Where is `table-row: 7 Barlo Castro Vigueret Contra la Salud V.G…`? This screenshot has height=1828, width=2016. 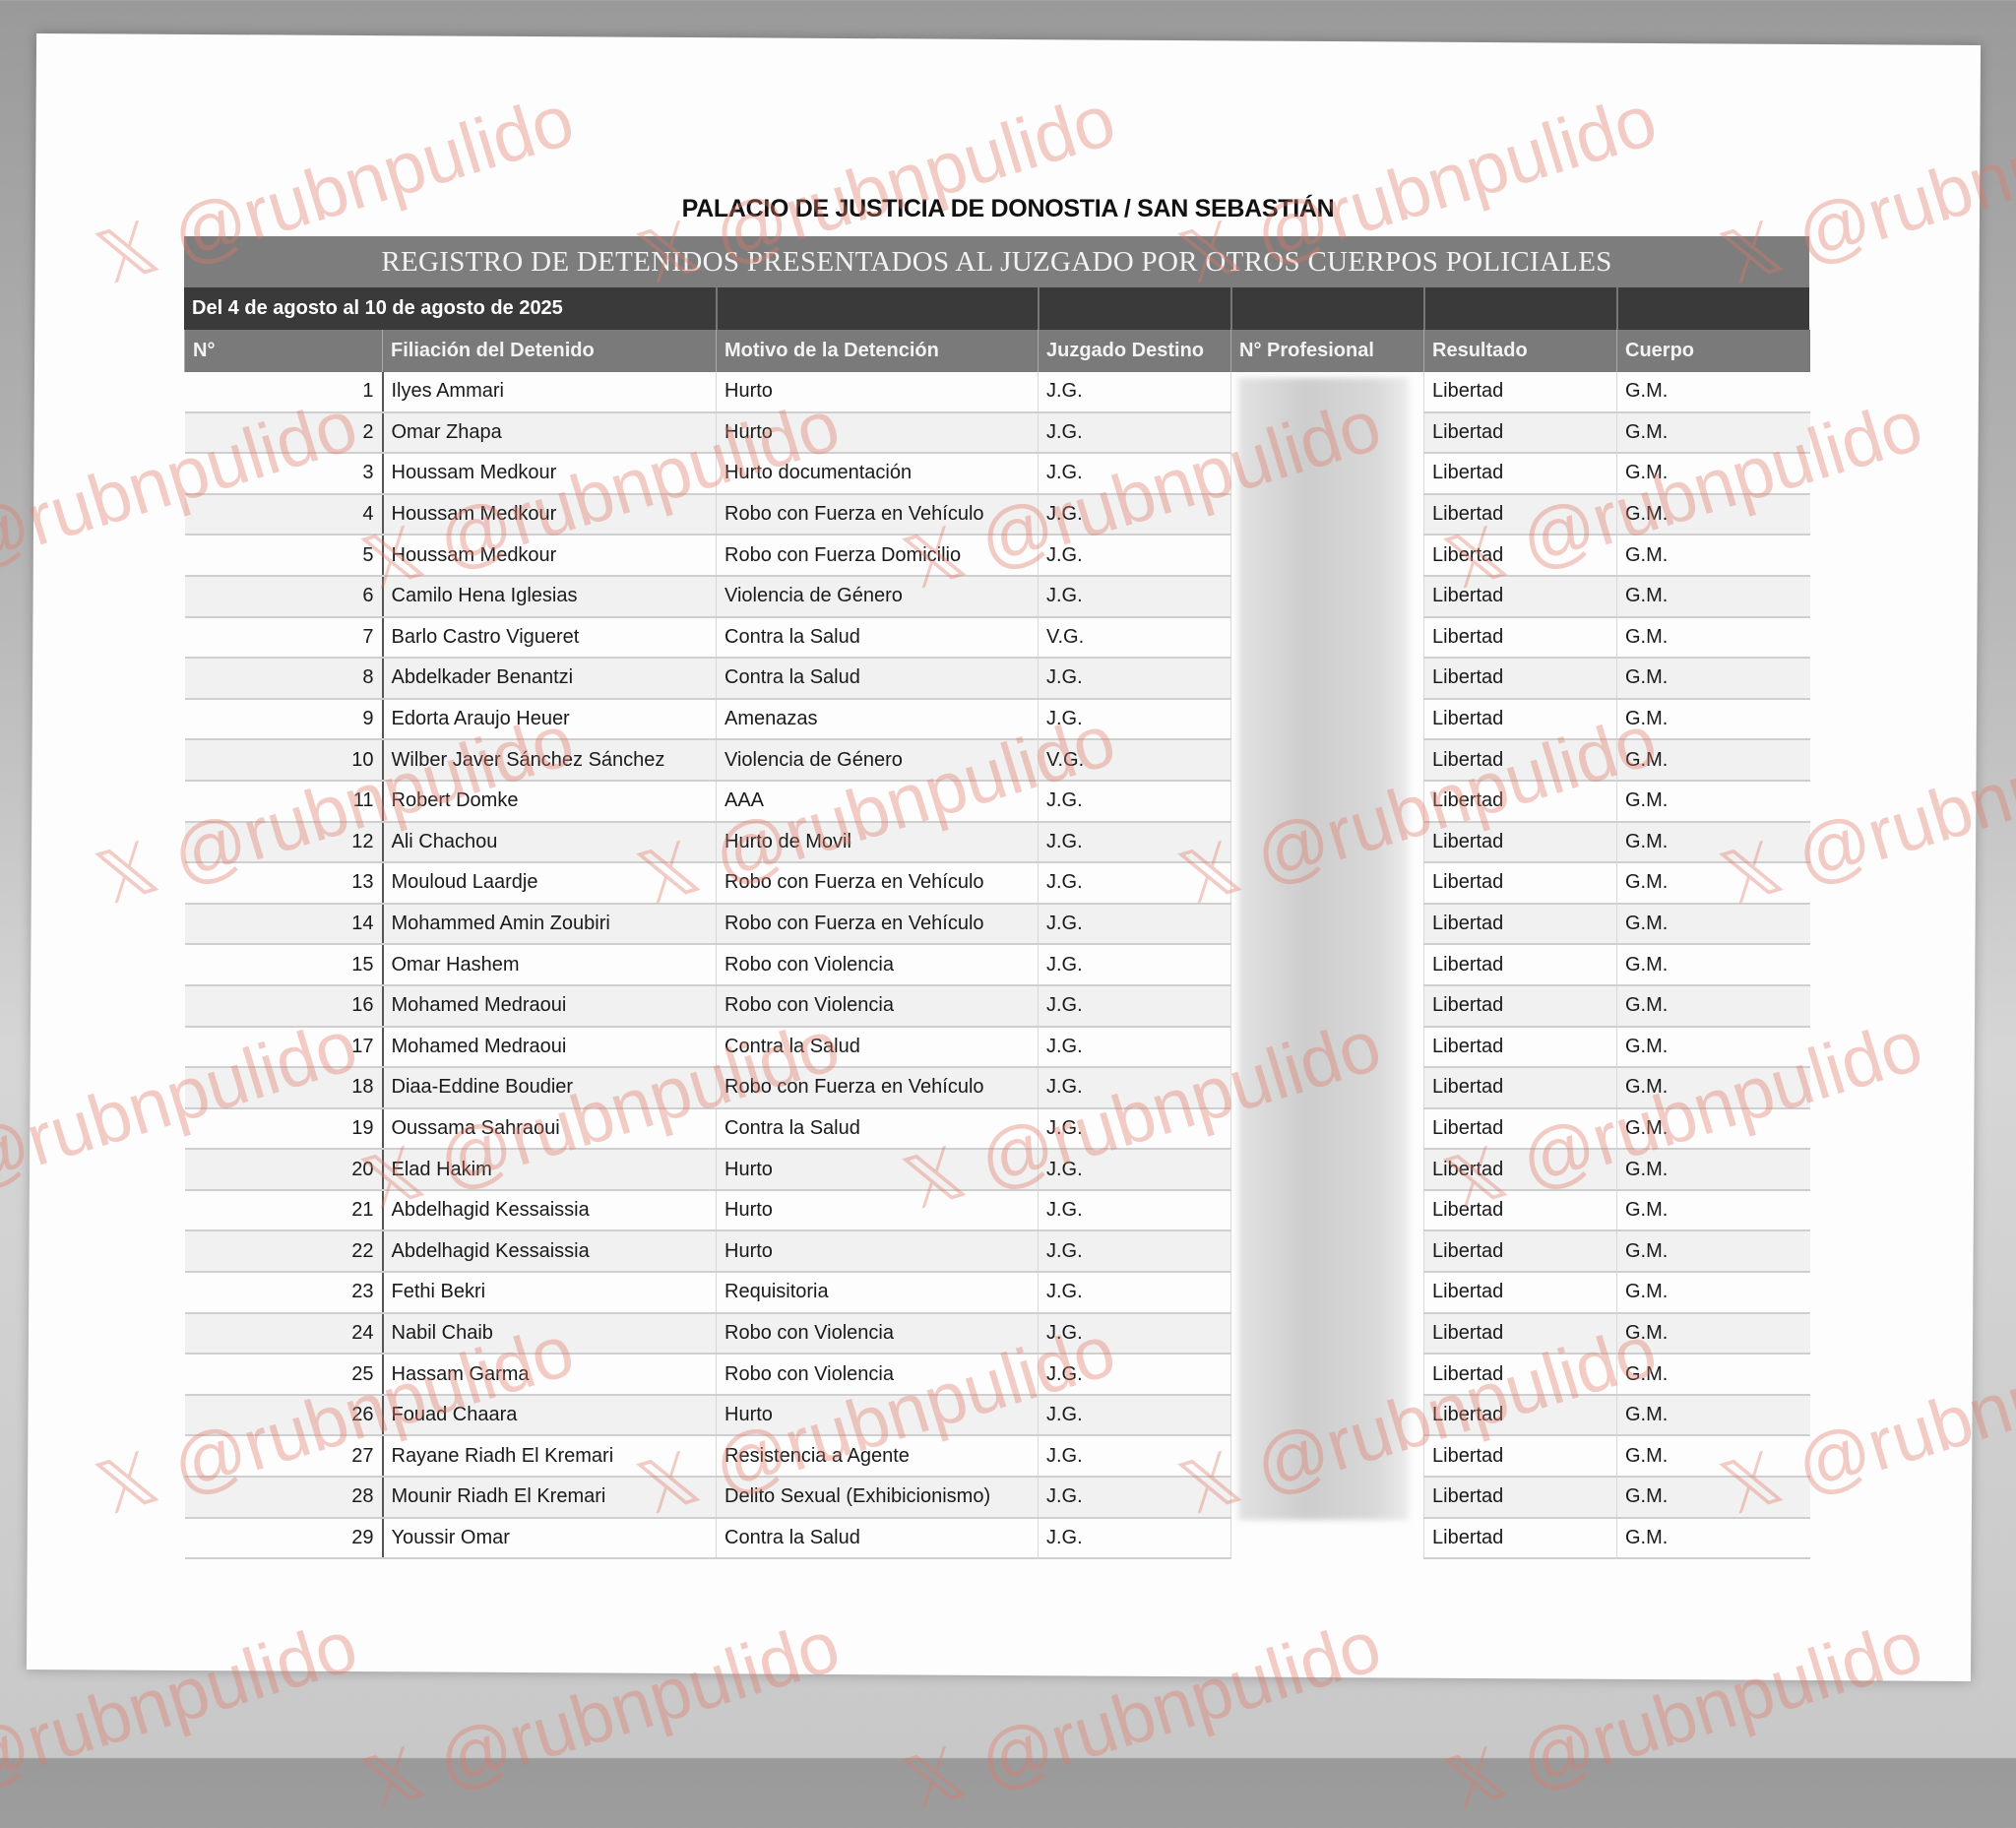
table-row: 7 Barlo Castro Vigueret Contra la Salud V.G… is located at coordinates (997, 638).